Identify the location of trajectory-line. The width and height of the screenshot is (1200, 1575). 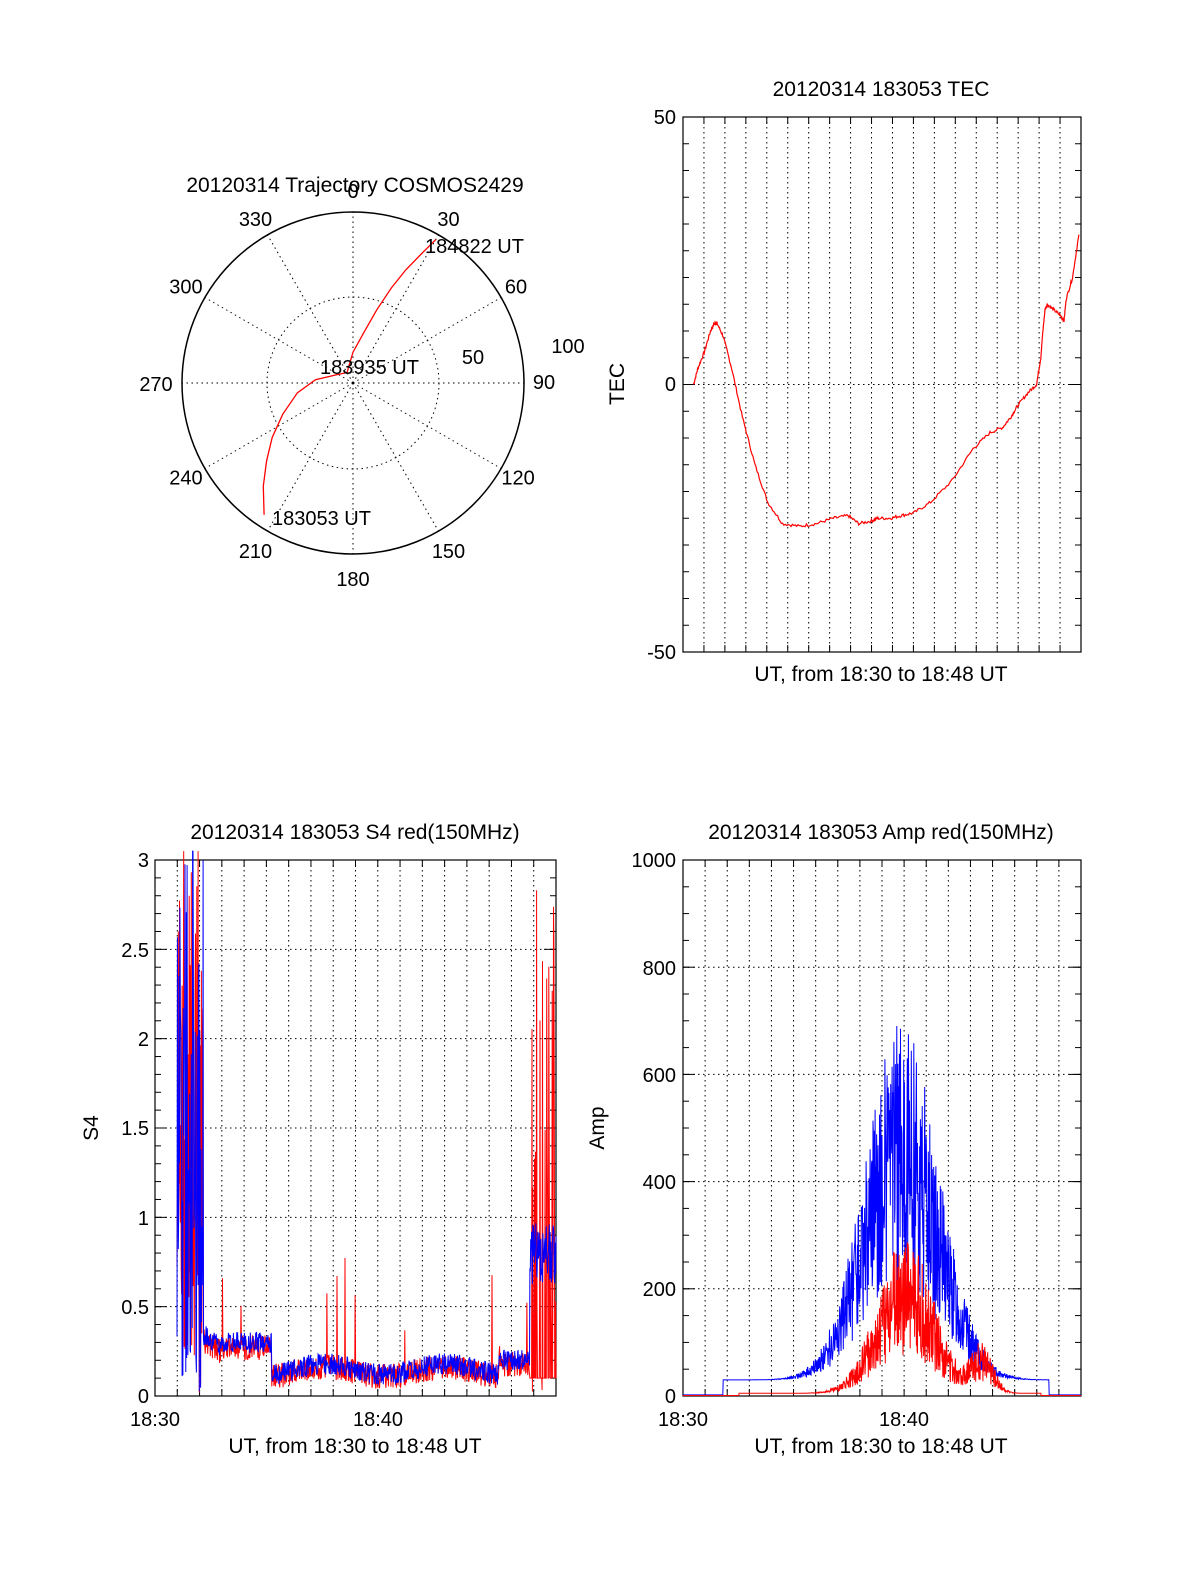
(349, 376).